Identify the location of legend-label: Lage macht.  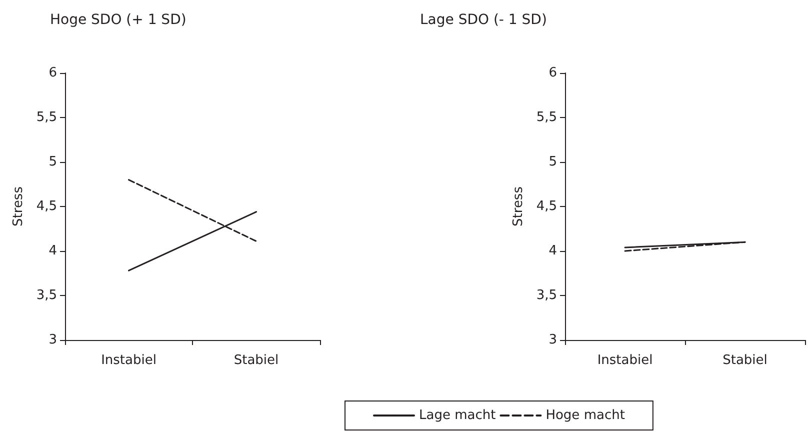
(457, 415).